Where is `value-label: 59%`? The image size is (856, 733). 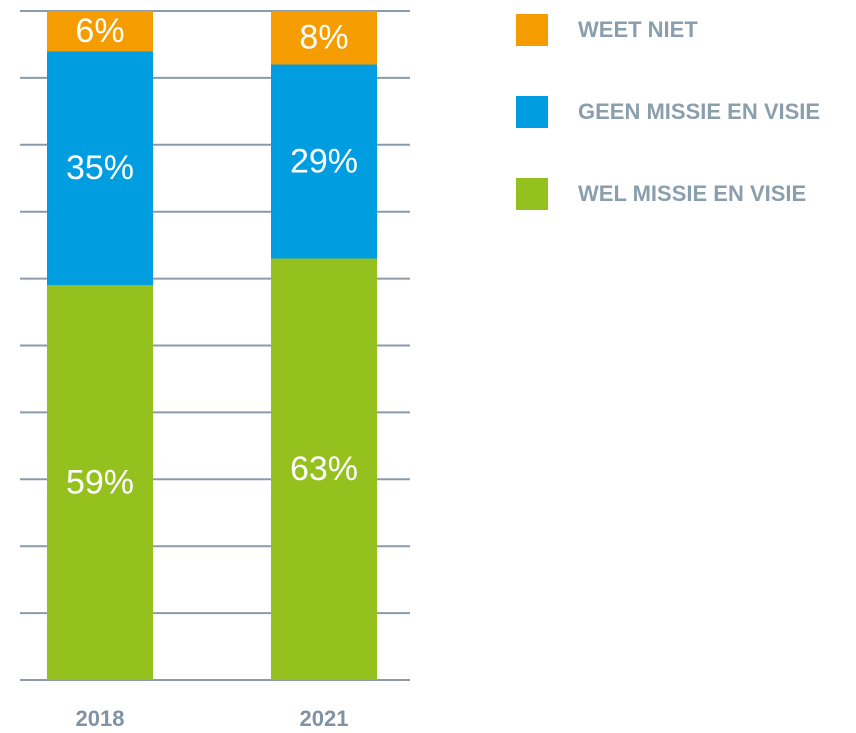
value-label: 59% is located at coordinates (100, 483).